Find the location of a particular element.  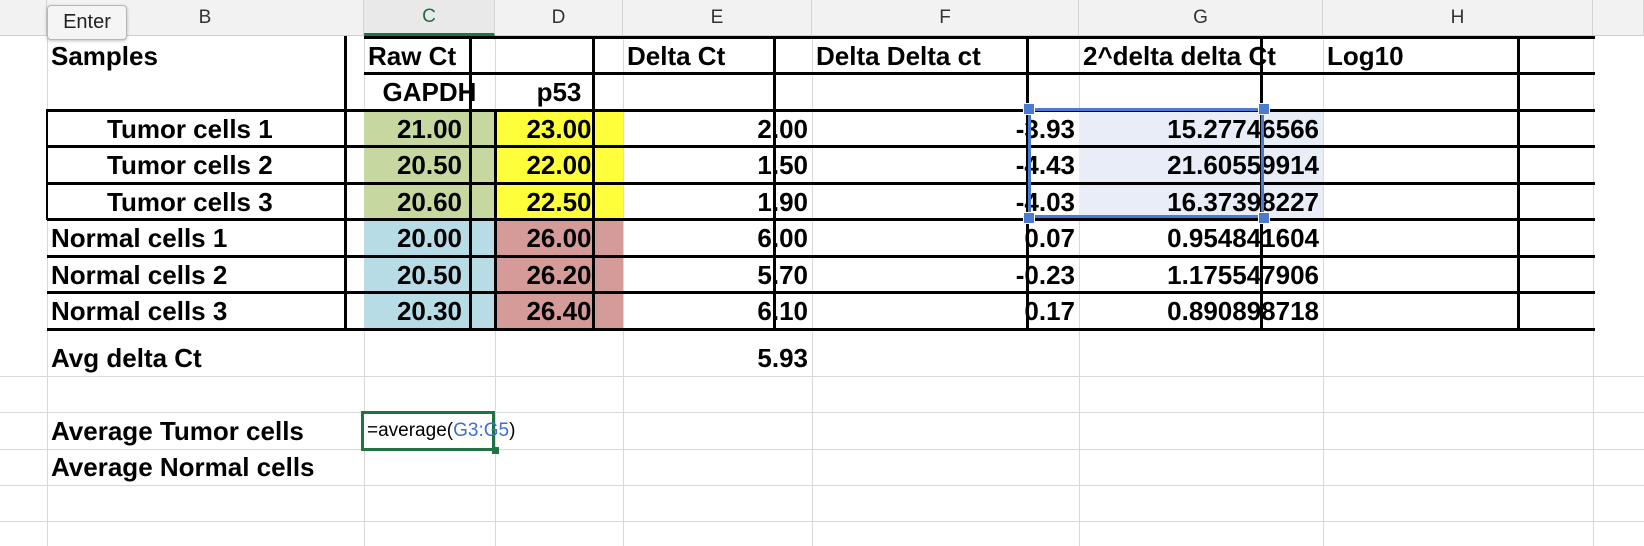

selection-range is located at coordinates (1146, 163).